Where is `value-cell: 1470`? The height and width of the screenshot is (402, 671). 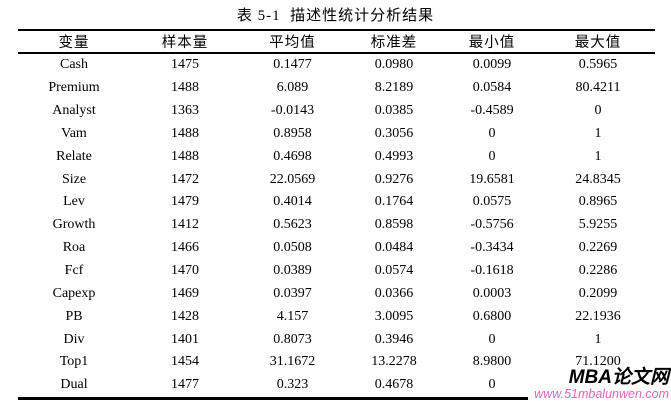 value-cell: 1470 is located at coordinates (185, 271).